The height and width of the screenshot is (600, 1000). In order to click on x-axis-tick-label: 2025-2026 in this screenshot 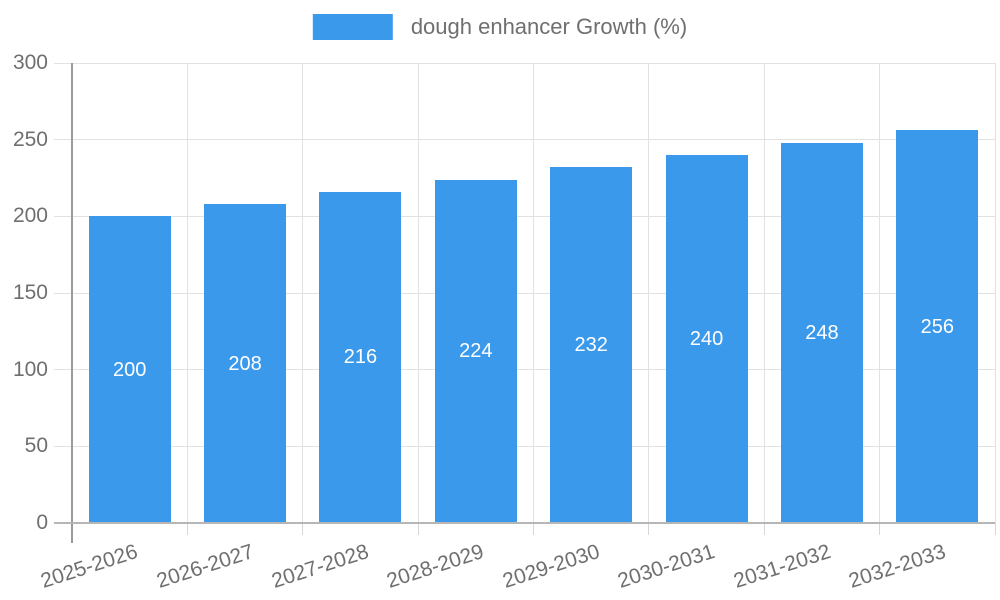, I will do `click(89, 566)`.